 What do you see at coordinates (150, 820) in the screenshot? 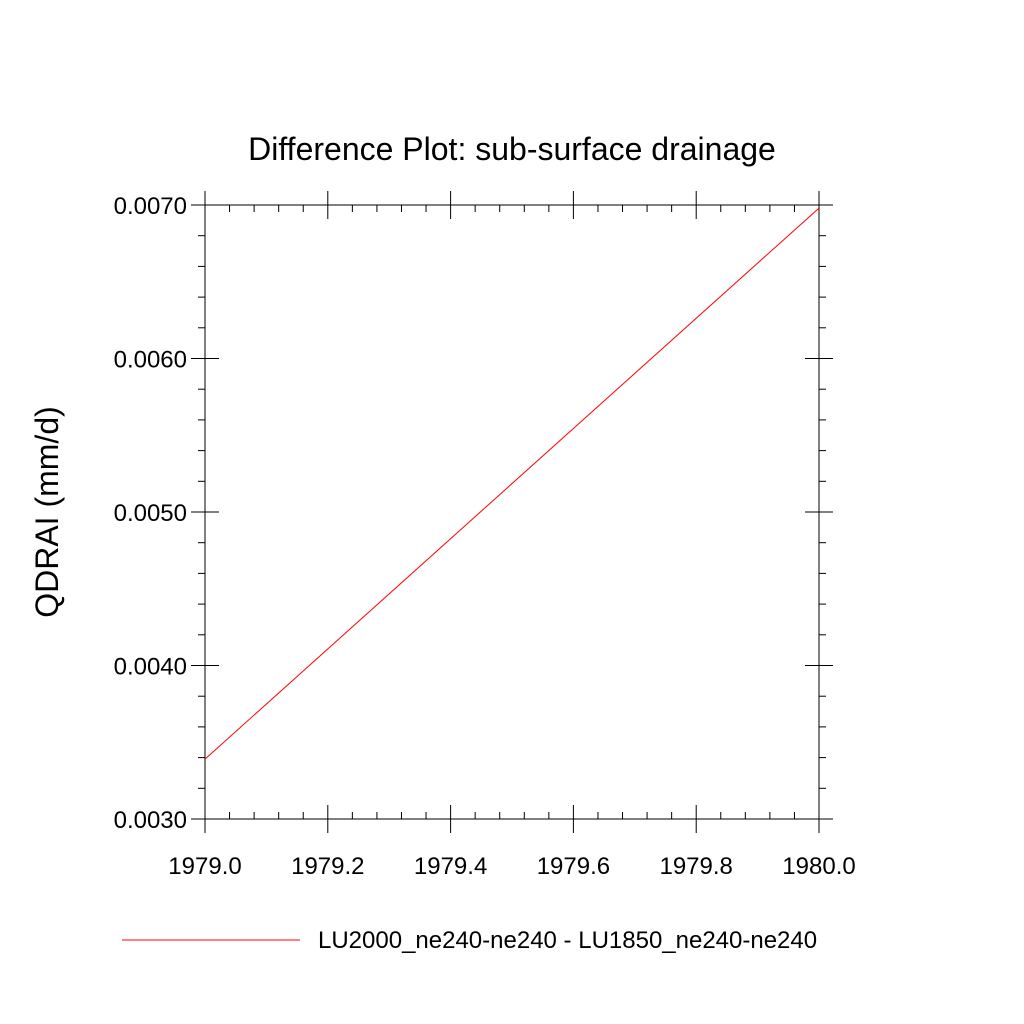
I see `y-tick-label: 0.0030` at bounding box center [150, 820].